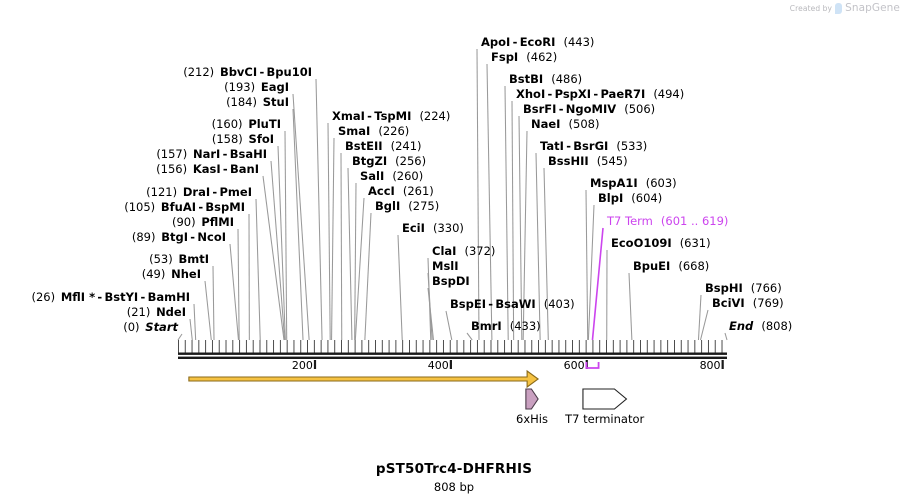 Image resolution: width=908 pixels, height=501 pixels. I want to click on site-label-xhoi-pspxi-paer7i: XhoI - PspXI - PaeR7I (494), so click(600, 94).